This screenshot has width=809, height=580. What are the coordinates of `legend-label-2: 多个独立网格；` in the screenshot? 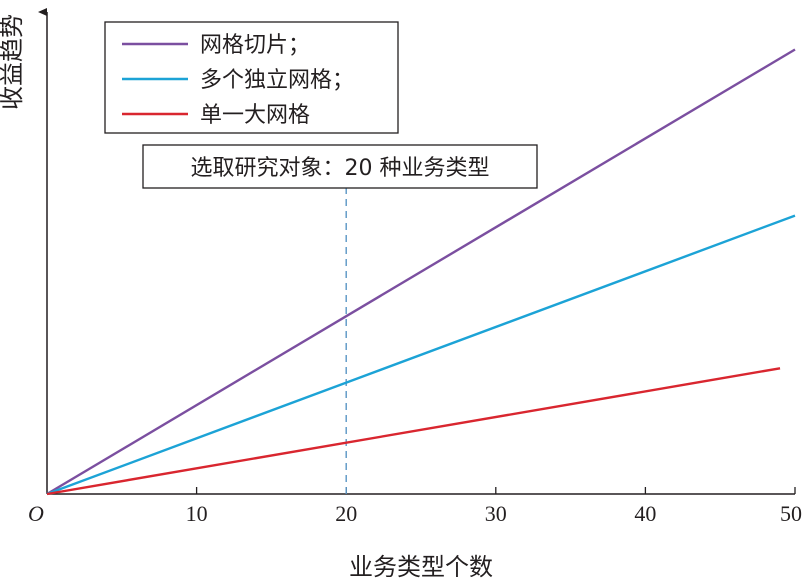 It's located at (277, 80).